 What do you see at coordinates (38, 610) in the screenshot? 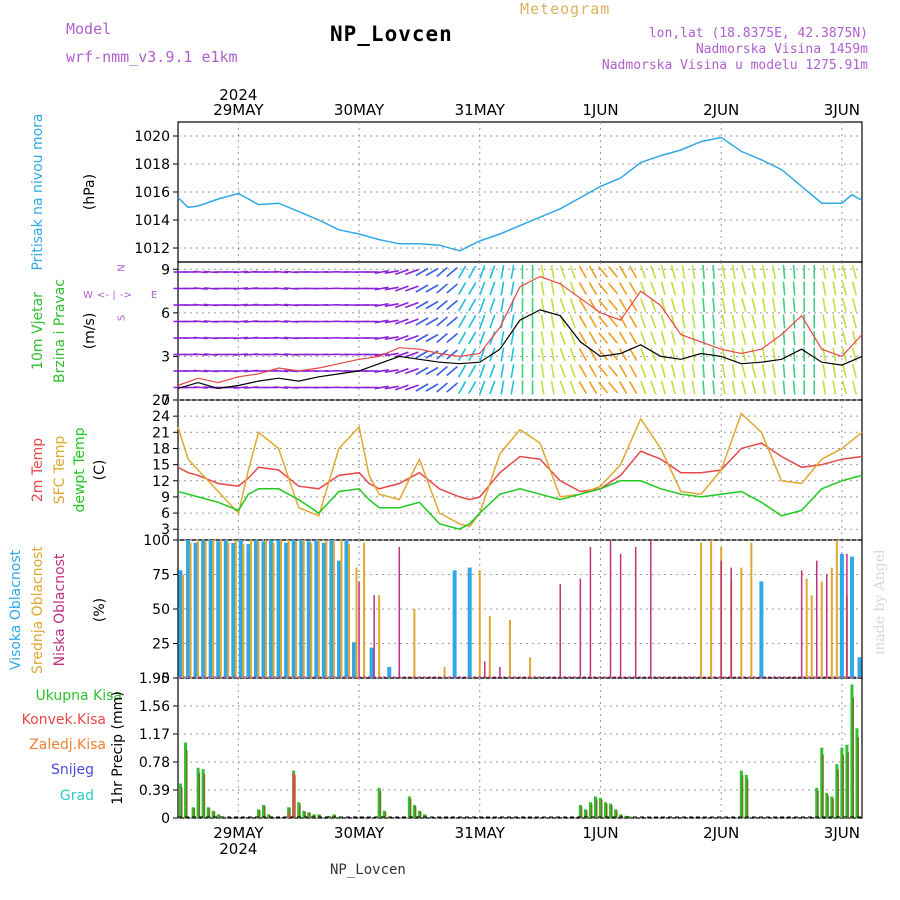
I see `cloud-ylabel-mid: Srednja Oblacnost` at bounding box center [38, 610].